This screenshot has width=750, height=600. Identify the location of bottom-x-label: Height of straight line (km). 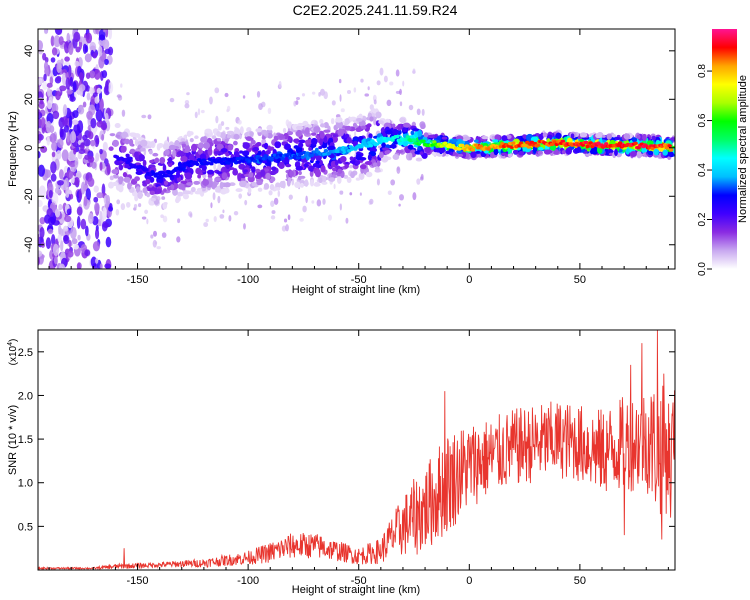
(356, 590).